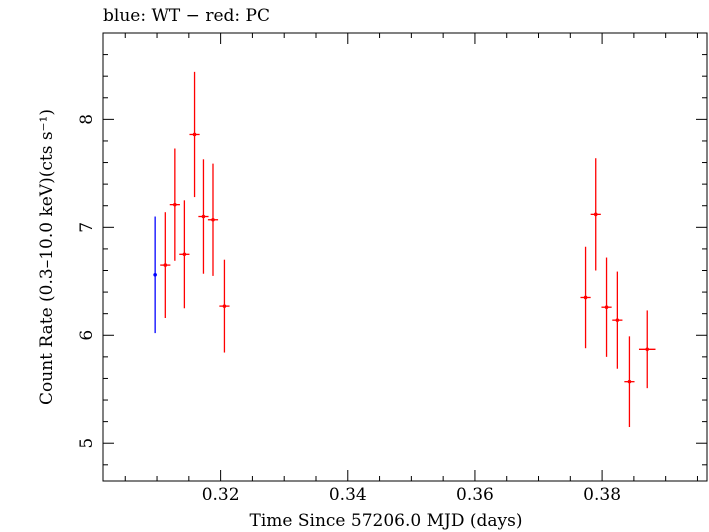 This screenshot has height=532, width=709. I want to click on series-wt, so click(155, 275).